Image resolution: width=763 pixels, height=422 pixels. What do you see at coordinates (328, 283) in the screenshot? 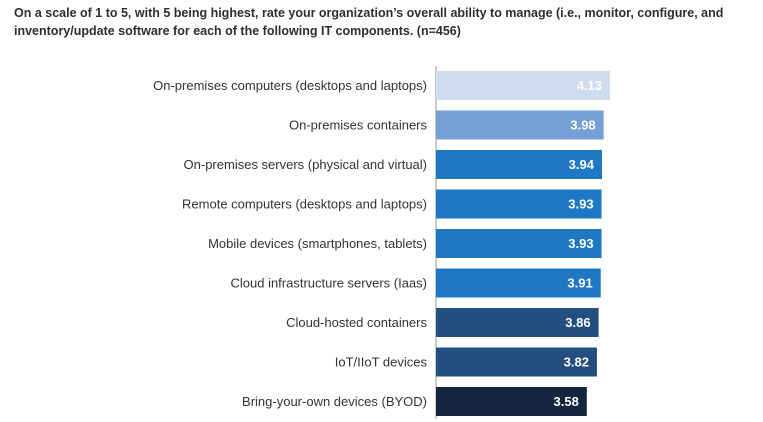
I see `category-label: Cloud infrastructure servers (Iaas)` at bounding box center [328, 283].